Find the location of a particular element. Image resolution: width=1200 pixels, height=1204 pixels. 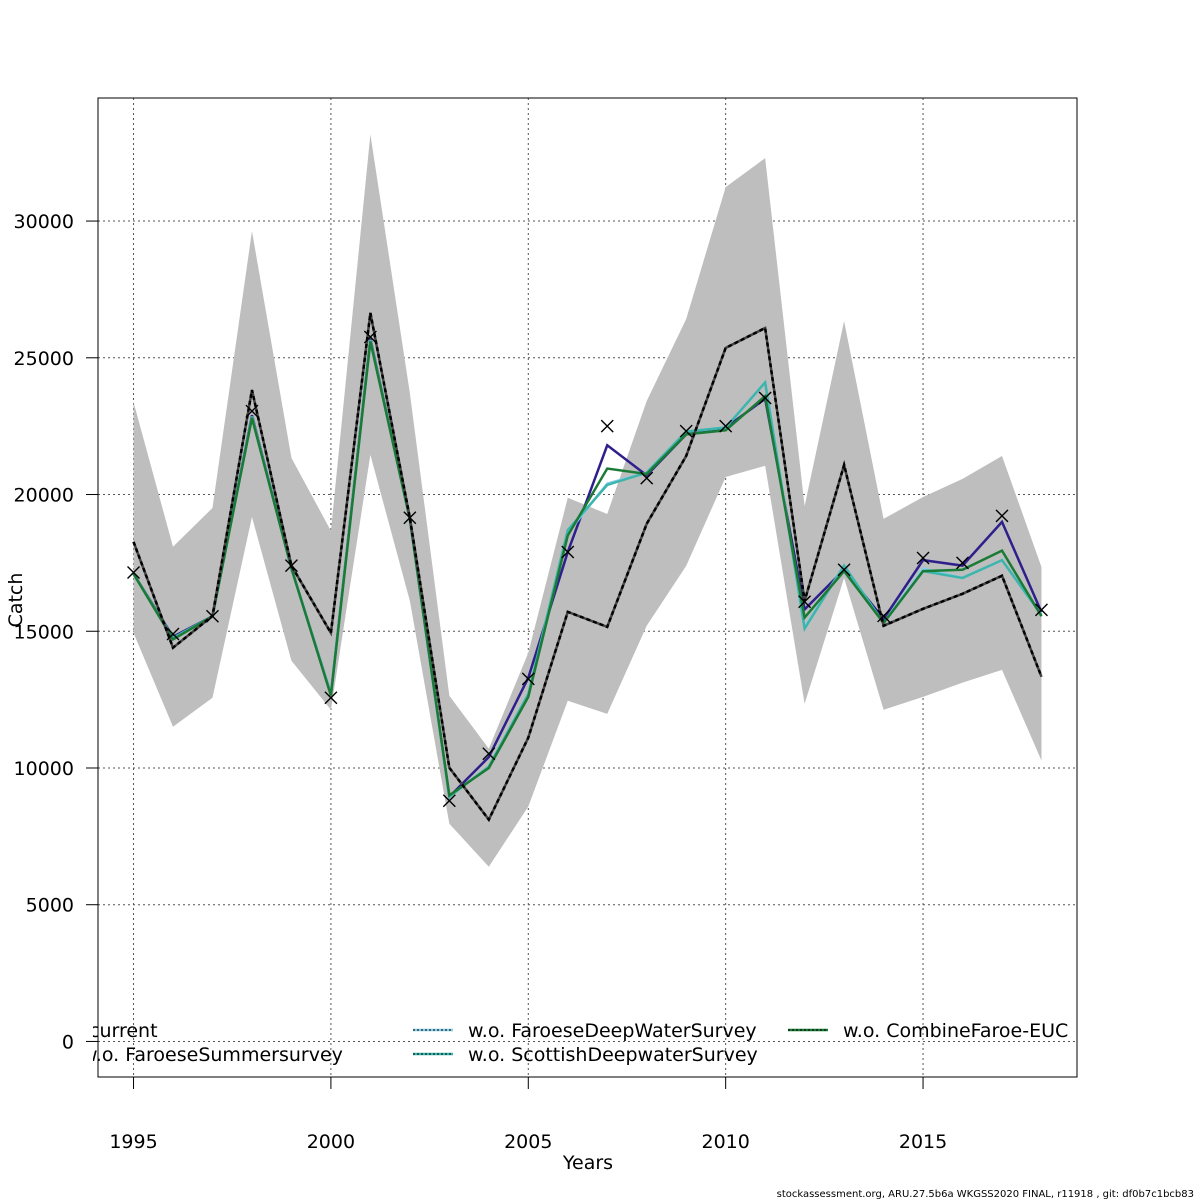

x-tick-label: 2015 is located at coordinates (923, 1142).